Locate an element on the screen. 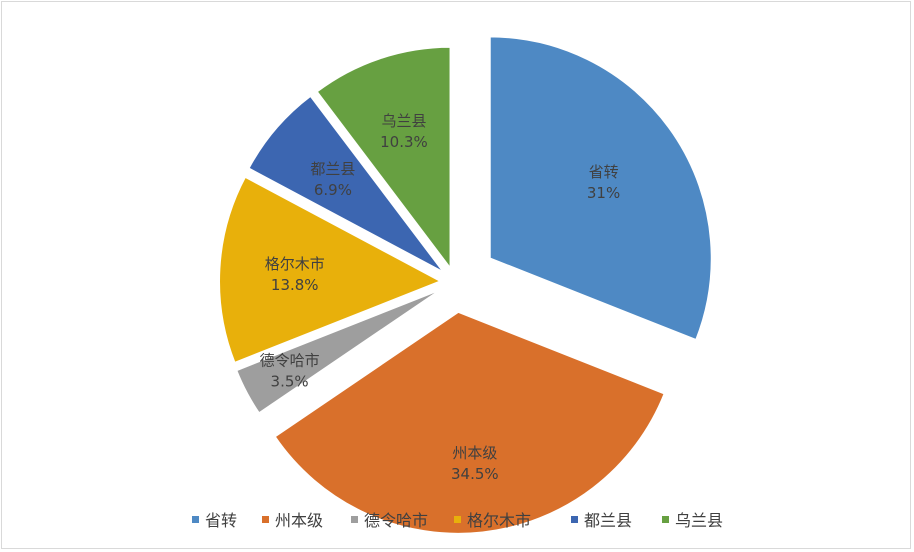 Image resolution: width=914 pixels, height=552 pixels. slice-category-label: 格尔木市 is located at coordinates (295, 264).